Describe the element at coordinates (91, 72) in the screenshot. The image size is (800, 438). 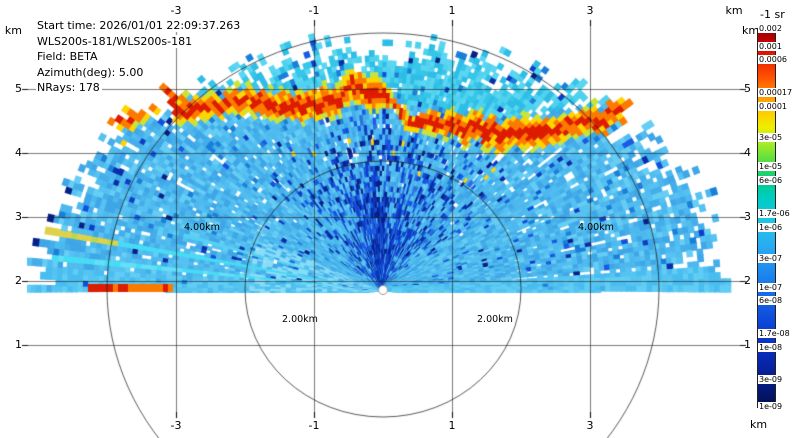
I see `info-azimuth: Azimuth(deg): 5.00` at that location.